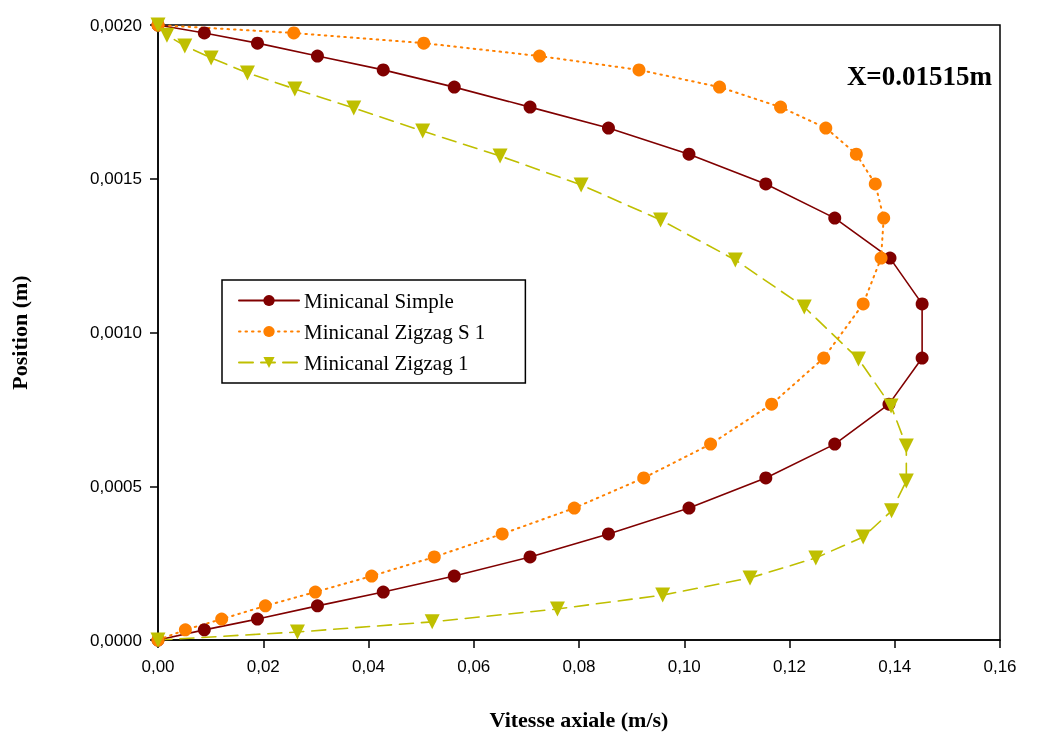  What do you see at coordinates (684, 666) in the screenshot?
I see `x-tick-label: 0,10` at bounding box center [684, 666].